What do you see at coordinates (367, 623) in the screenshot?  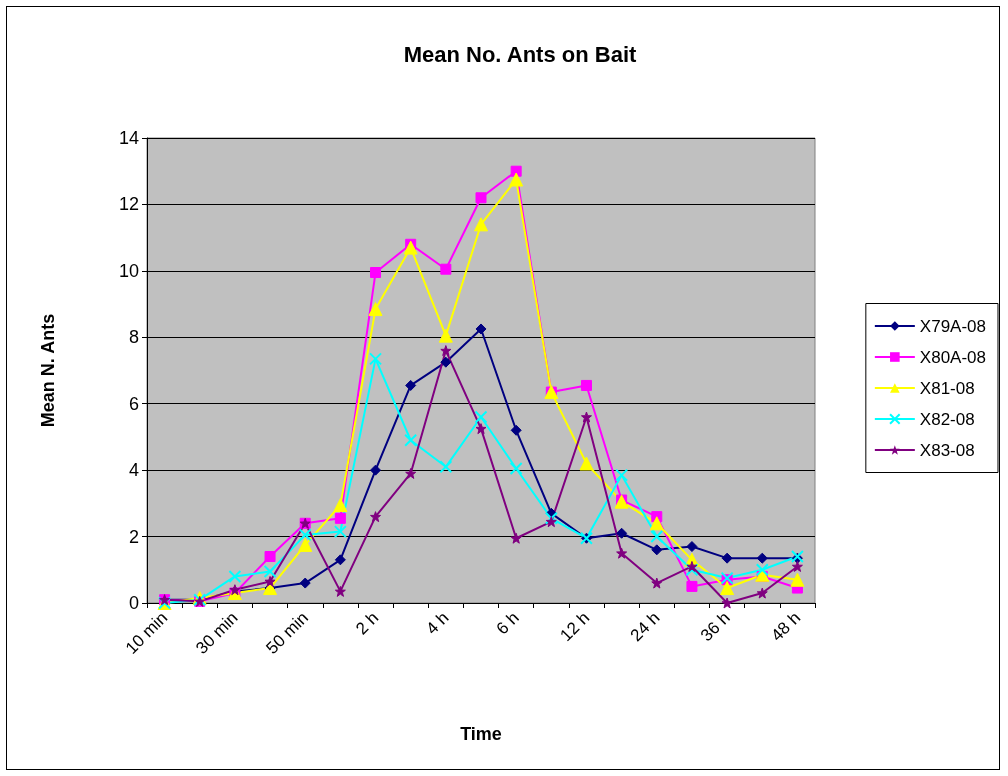 I see `x-tick-label: 2 h` at bounding box center [367, 623].